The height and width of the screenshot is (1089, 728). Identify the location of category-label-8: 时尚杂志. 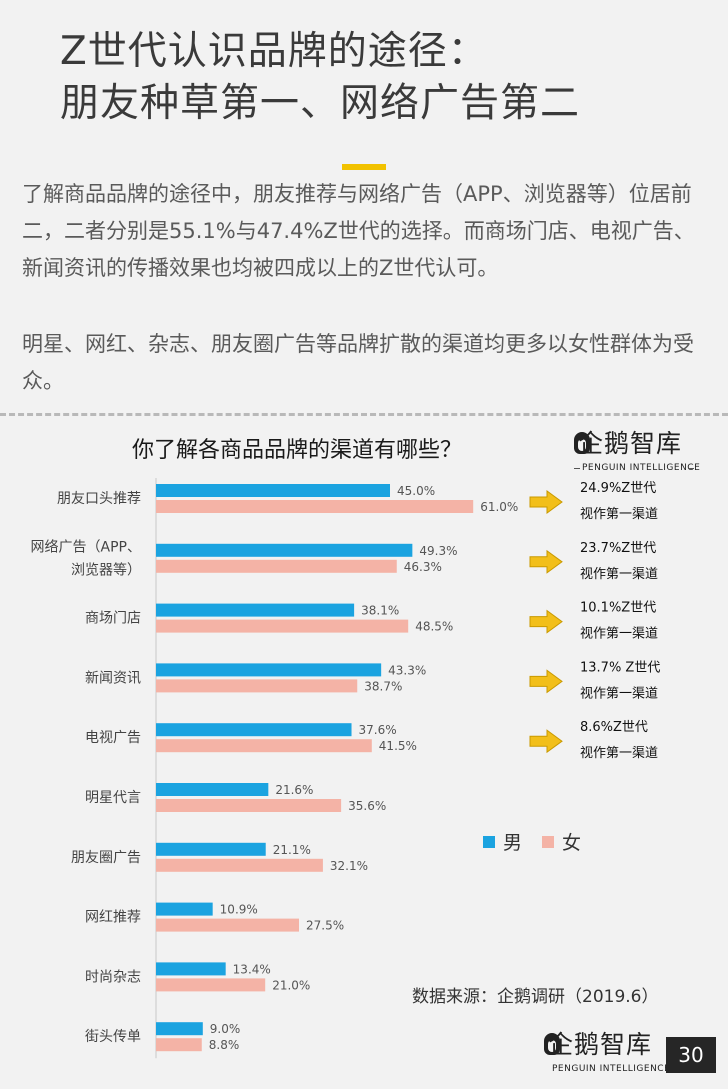
(113, 977).